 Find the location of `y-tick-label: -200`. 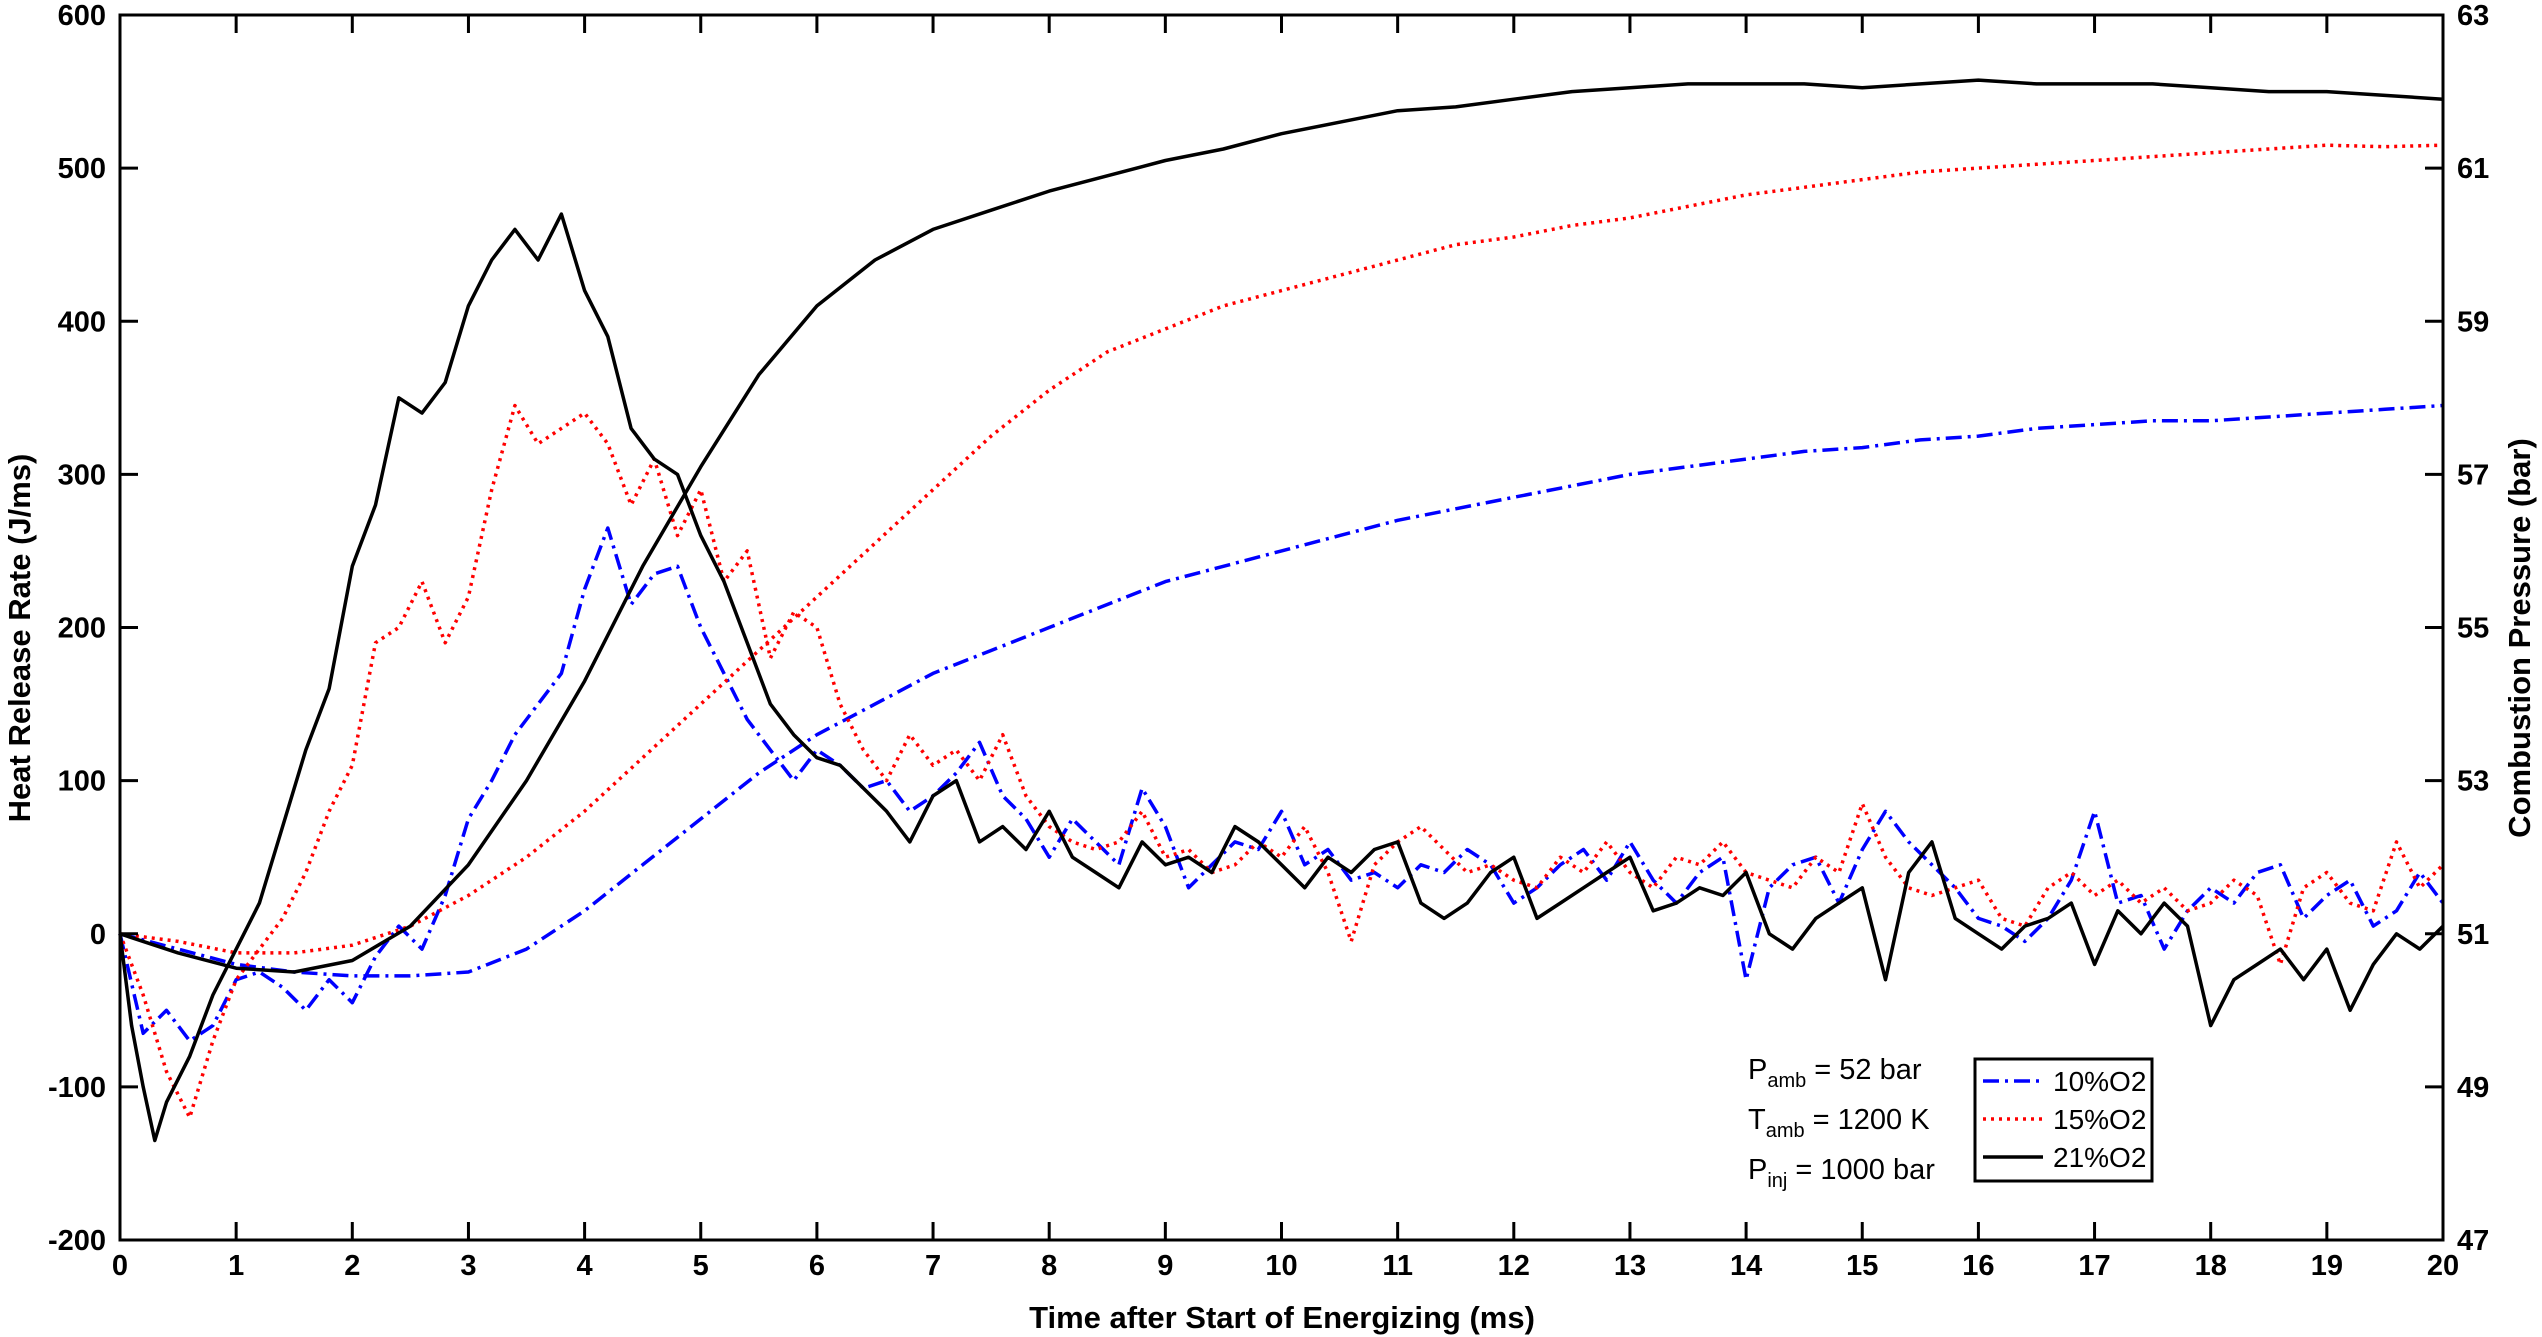

y-tick-label: -200 is located at coordinates (77, 1241).